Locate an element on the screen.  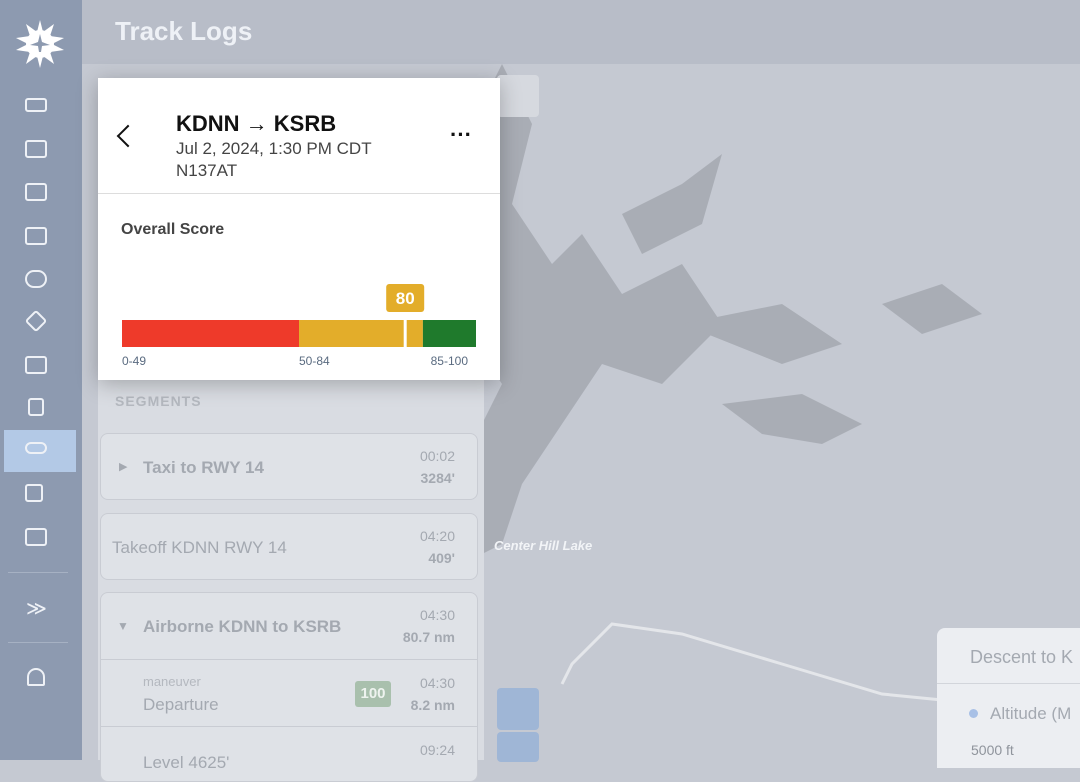
destination: KSRB is located at coordinates (305, 123).